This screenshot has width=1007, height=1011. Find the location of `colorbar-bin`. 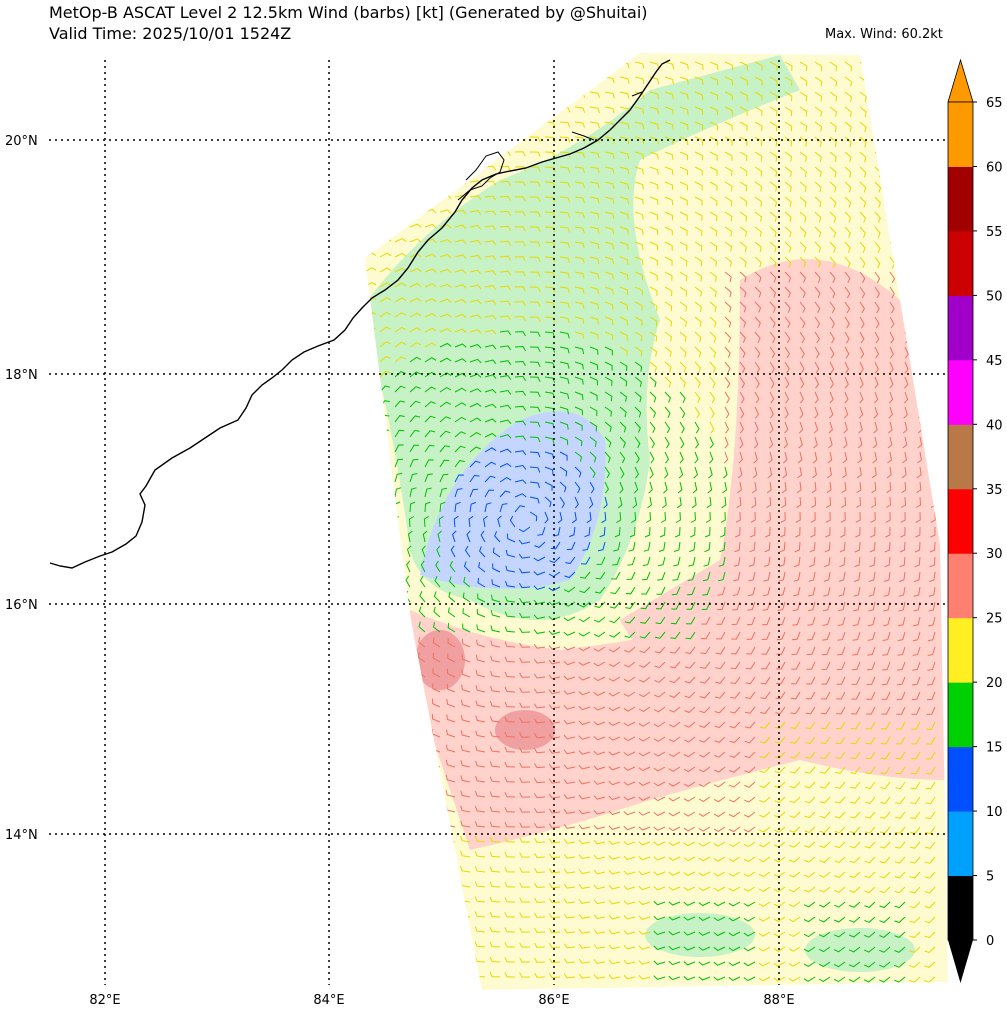

colorbar-bin is located at coordinates (960, 715).